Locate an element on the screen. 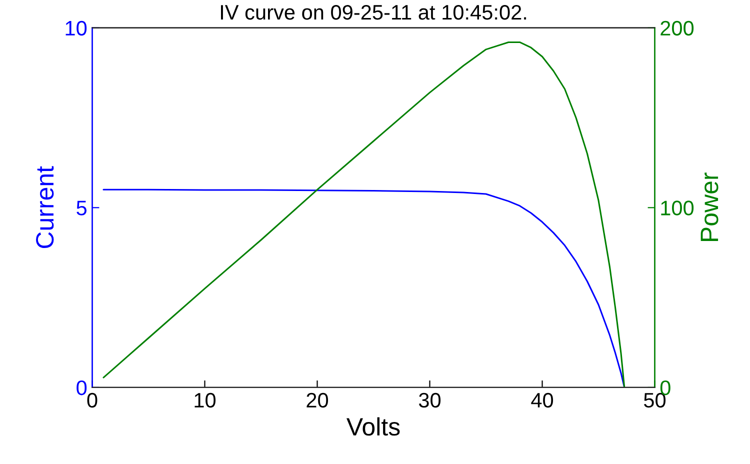 This screenshot has width=750, height=464. x-tick-label: 20 is located at coordinates (317, 400).